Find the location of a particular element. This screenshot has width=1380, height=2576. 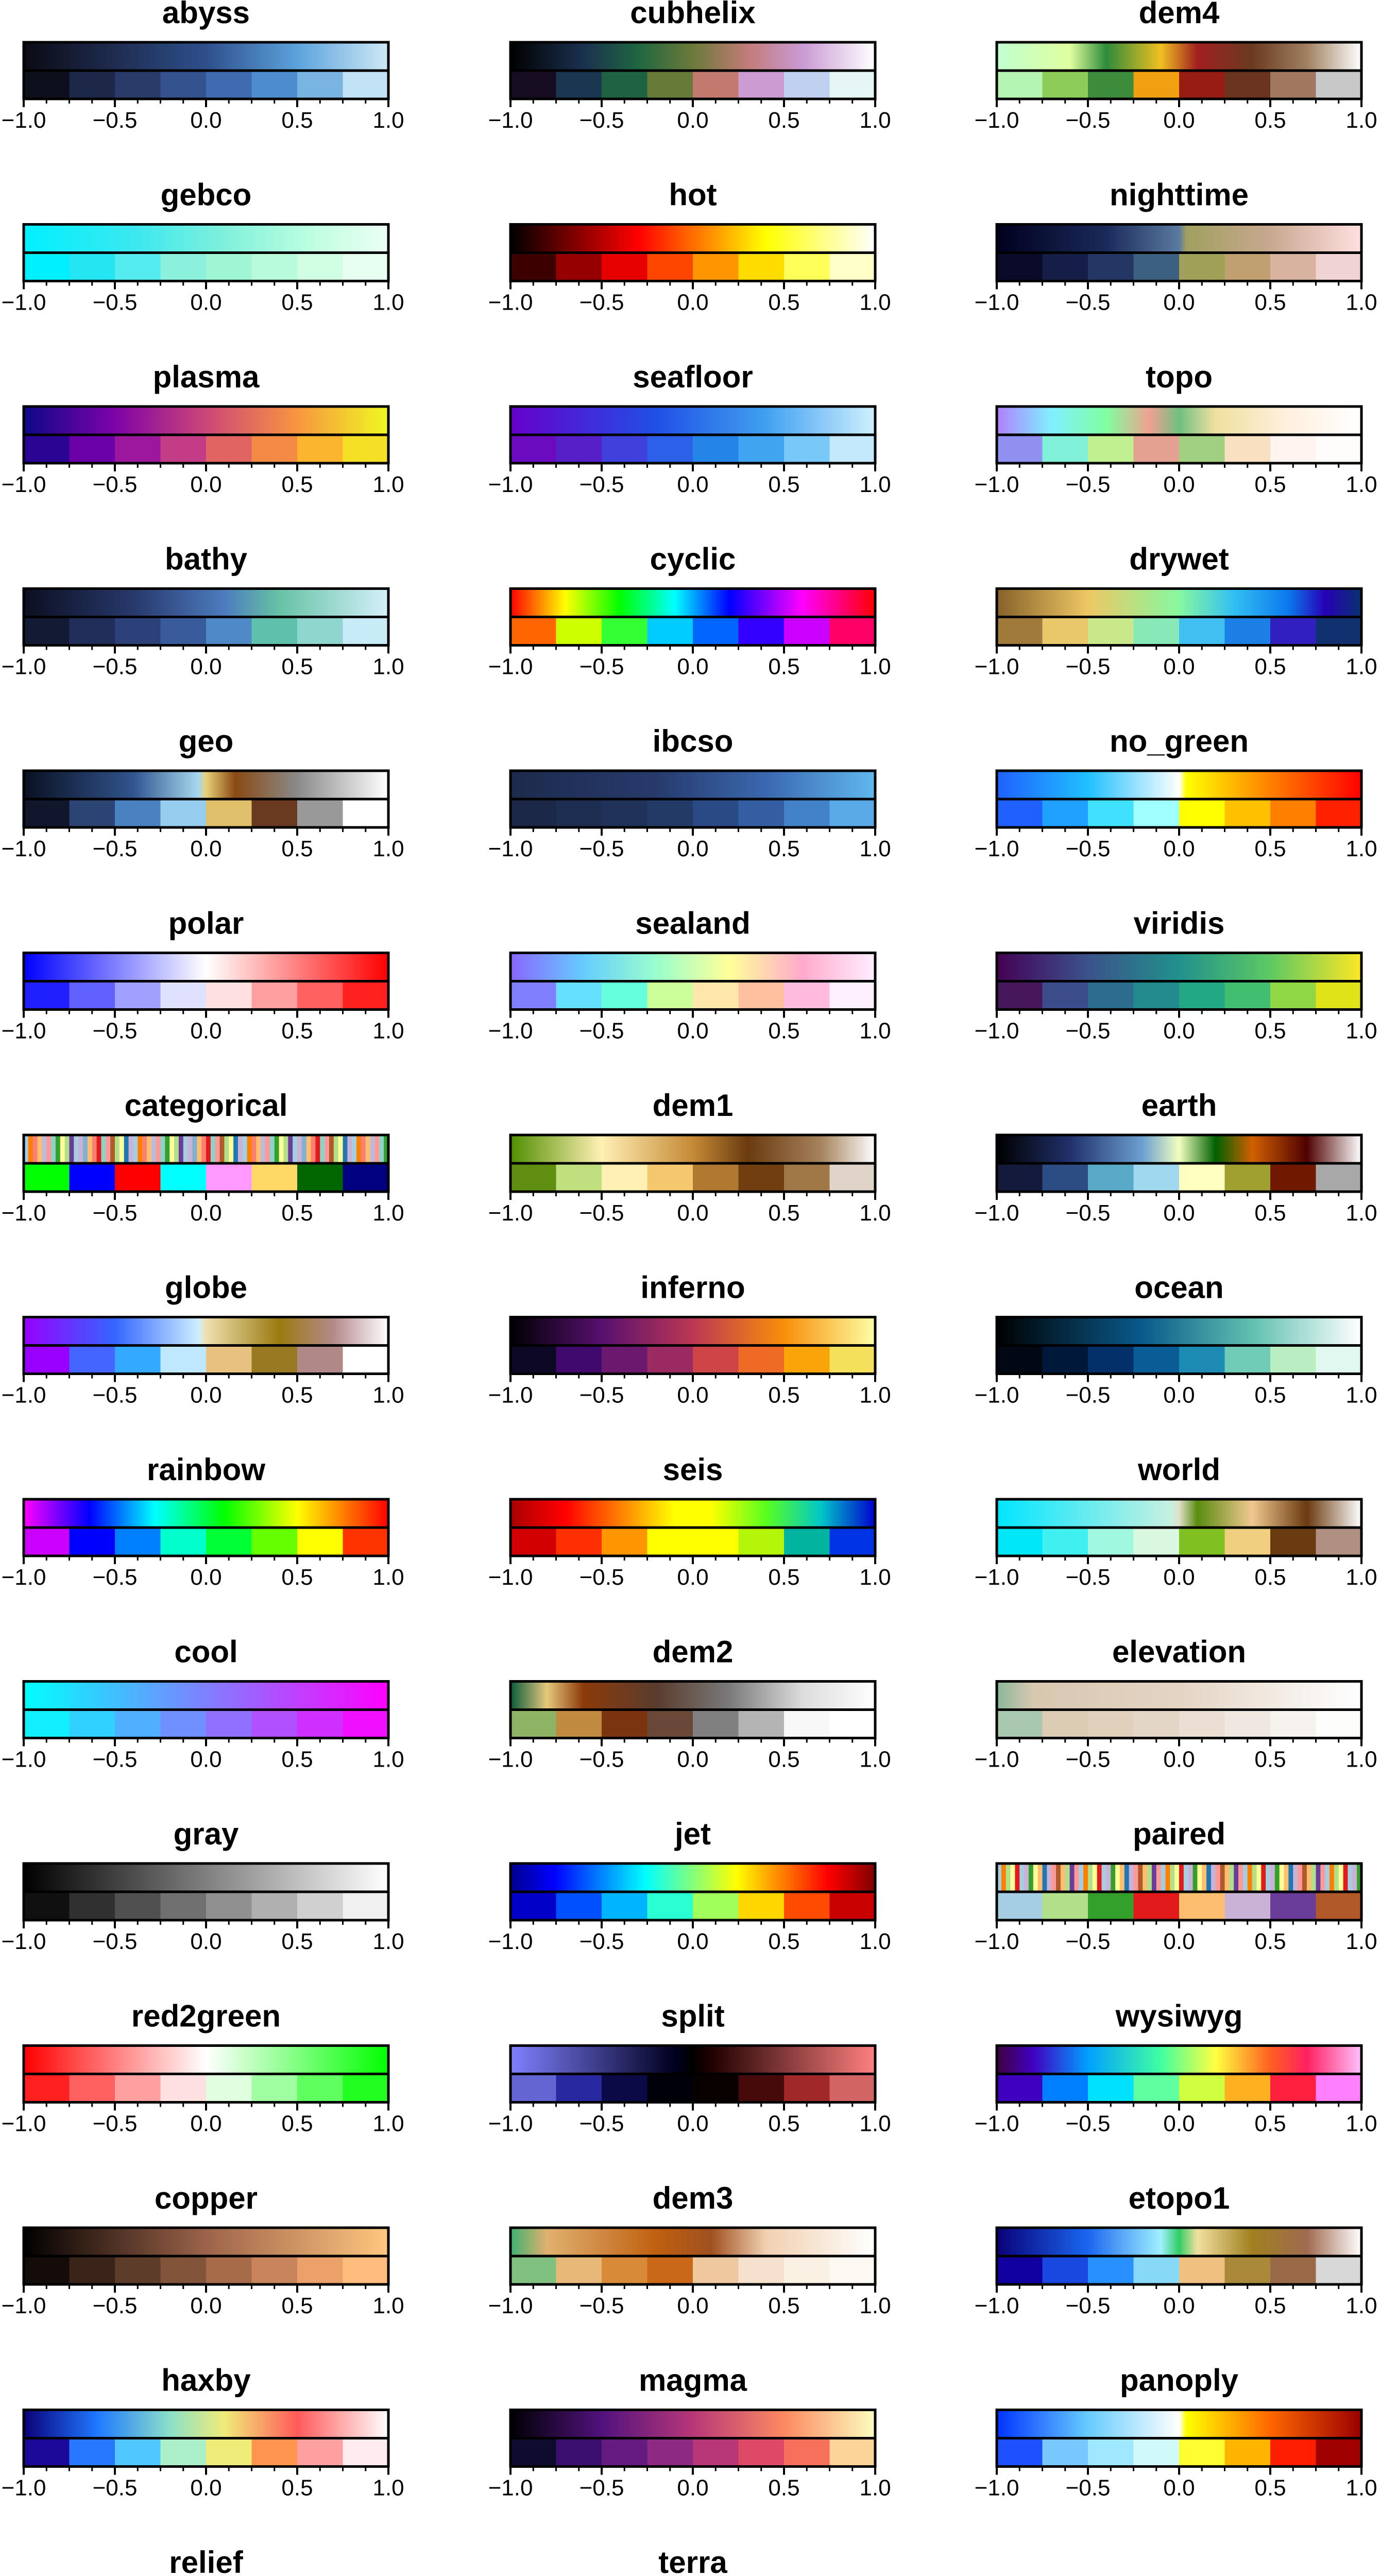

colorbar-magma: magma −1.0 −0.5 0.0 0.5 1.0 is located at coordinates (689, 2432).